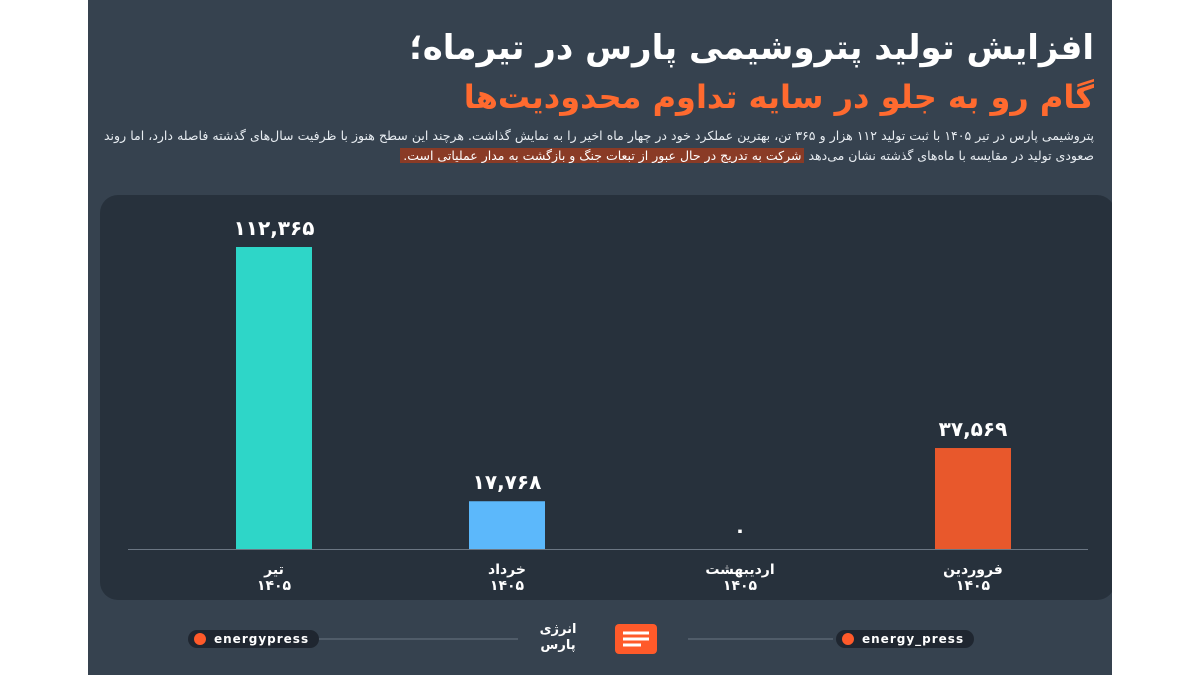 Image resolution: width=1200 pixels, height=675 pixels. What do you see at coordinates (274, 228) in the screenshot?
I see `value-label: ۱۱۲,۳۶۵` at bounding box center [274, 228].